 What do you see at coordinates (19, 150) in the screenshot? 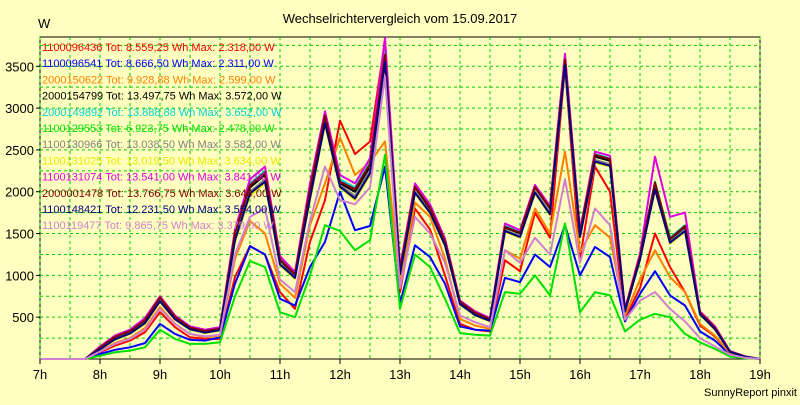
I see `y-tick-label: 2500` at bounding box center [19, 150].